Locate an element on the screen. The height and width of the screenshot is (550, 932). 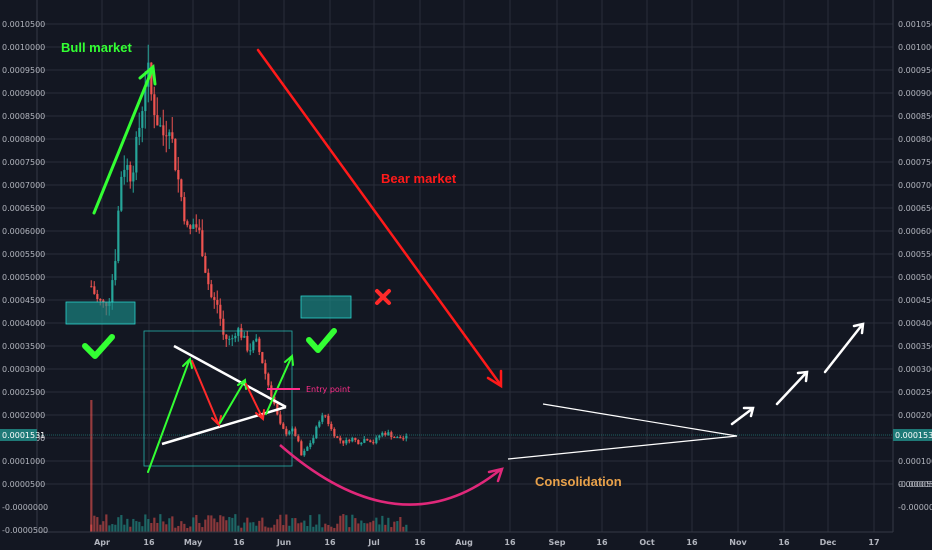
projection-arrows is located at coordinates (797, 374).